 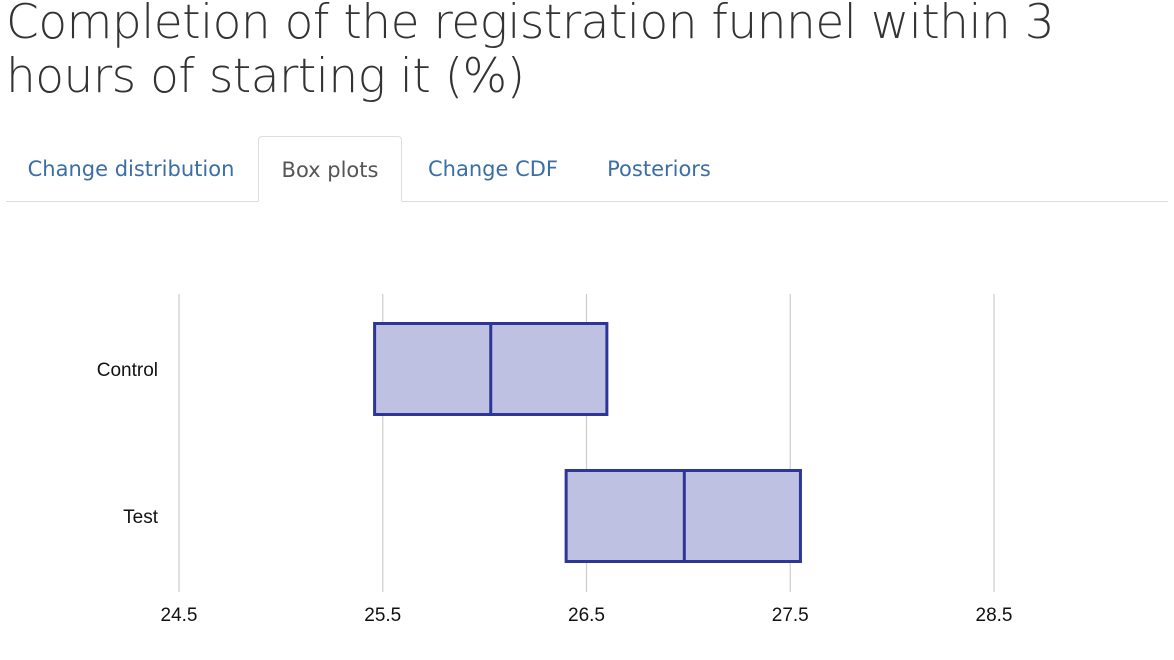 I want to click on category-labels: Control Test, so click(x=128, y=444).